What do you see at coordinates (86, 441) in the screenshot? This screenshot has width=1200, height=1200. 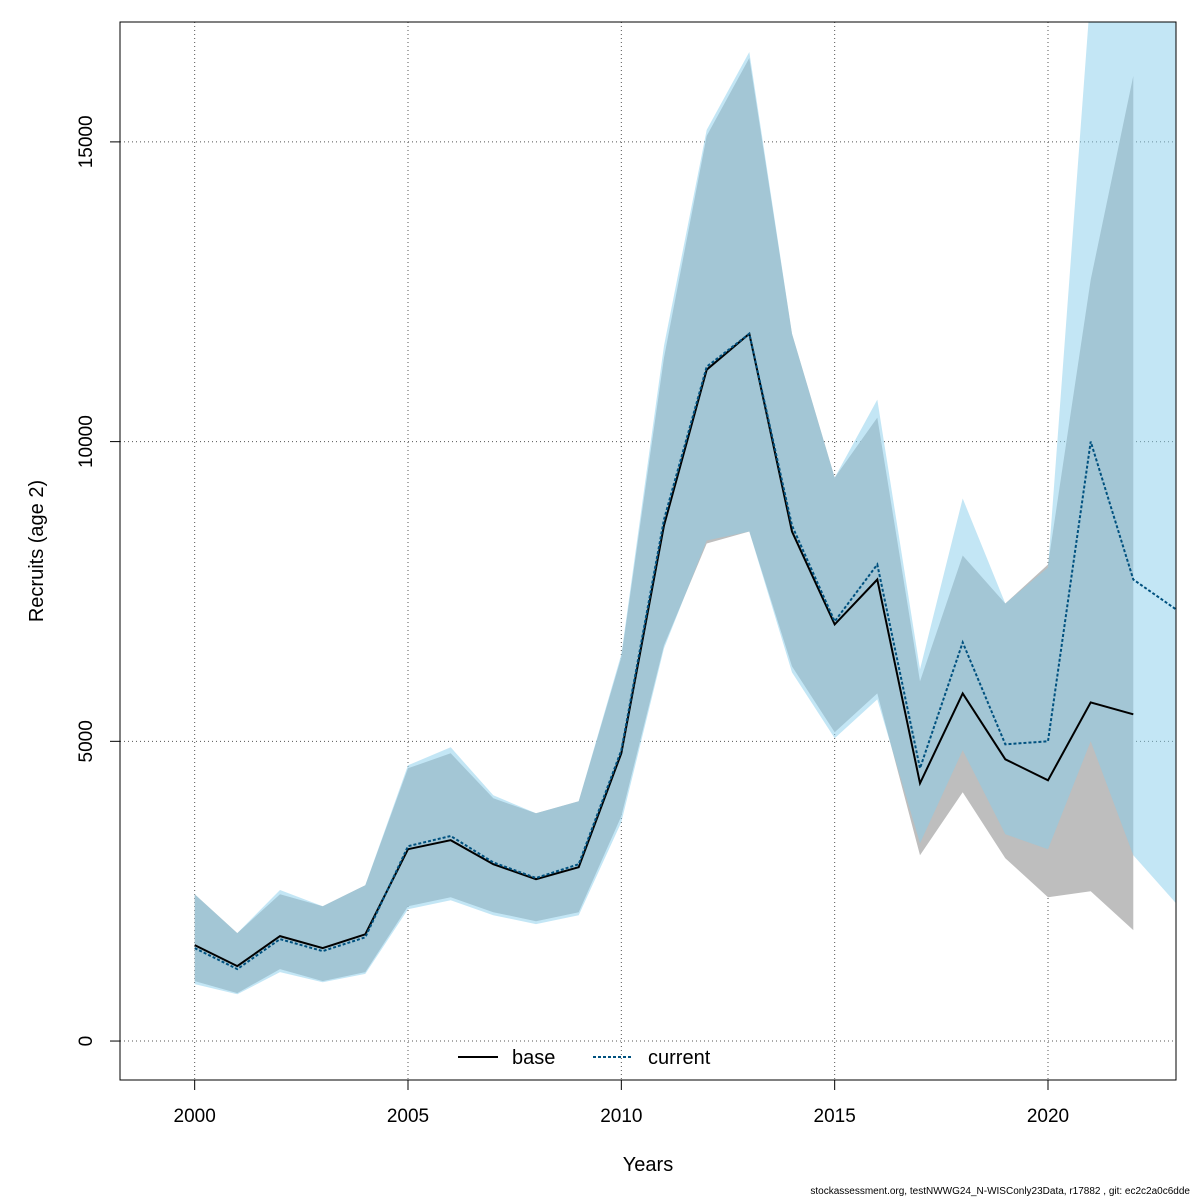 I see `y-tick-label-10000: 10000` at bounding box center [86, 441].